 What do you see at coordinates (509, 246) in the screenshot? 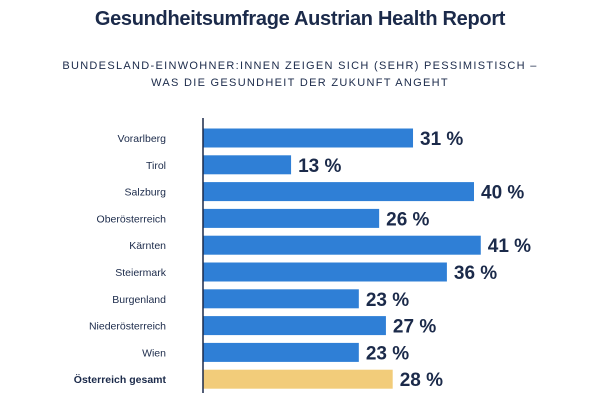
I see `value-label: 41 %` at bounding box center [509, 246].